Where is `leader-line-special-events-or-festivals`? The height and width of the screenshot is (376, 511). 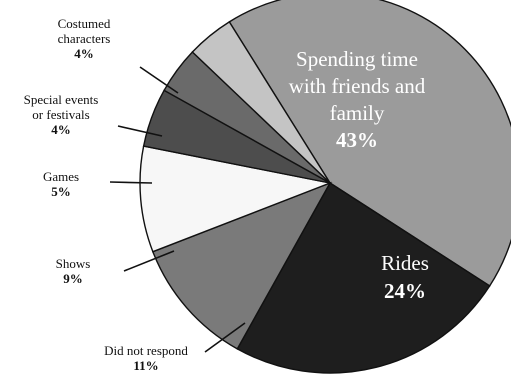 leader-line-special-events-or-festivals is located at coordinates (140, 131).